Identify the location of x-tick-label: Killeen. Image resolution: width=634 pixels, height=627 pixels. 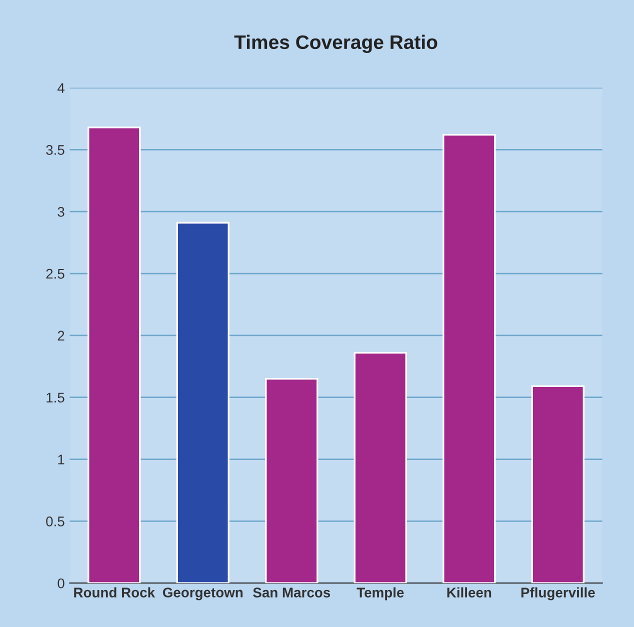
(469, 592).